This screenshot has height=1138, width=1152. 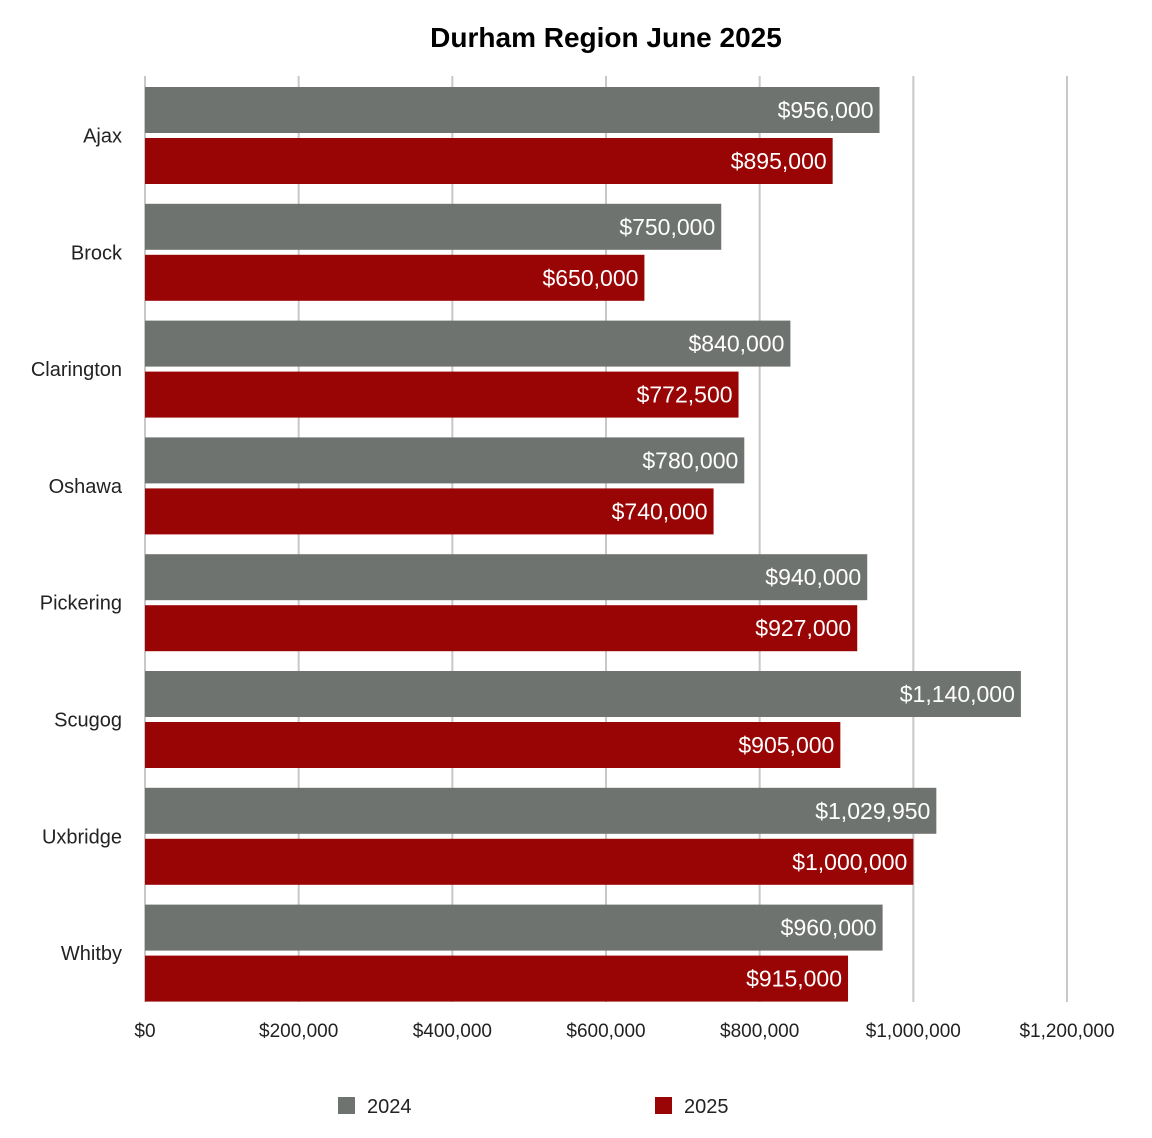 What do you see at coordinates (667, 227) in the screenshot?
I see `data-label: $750,000` at bounding box center [667, 227].